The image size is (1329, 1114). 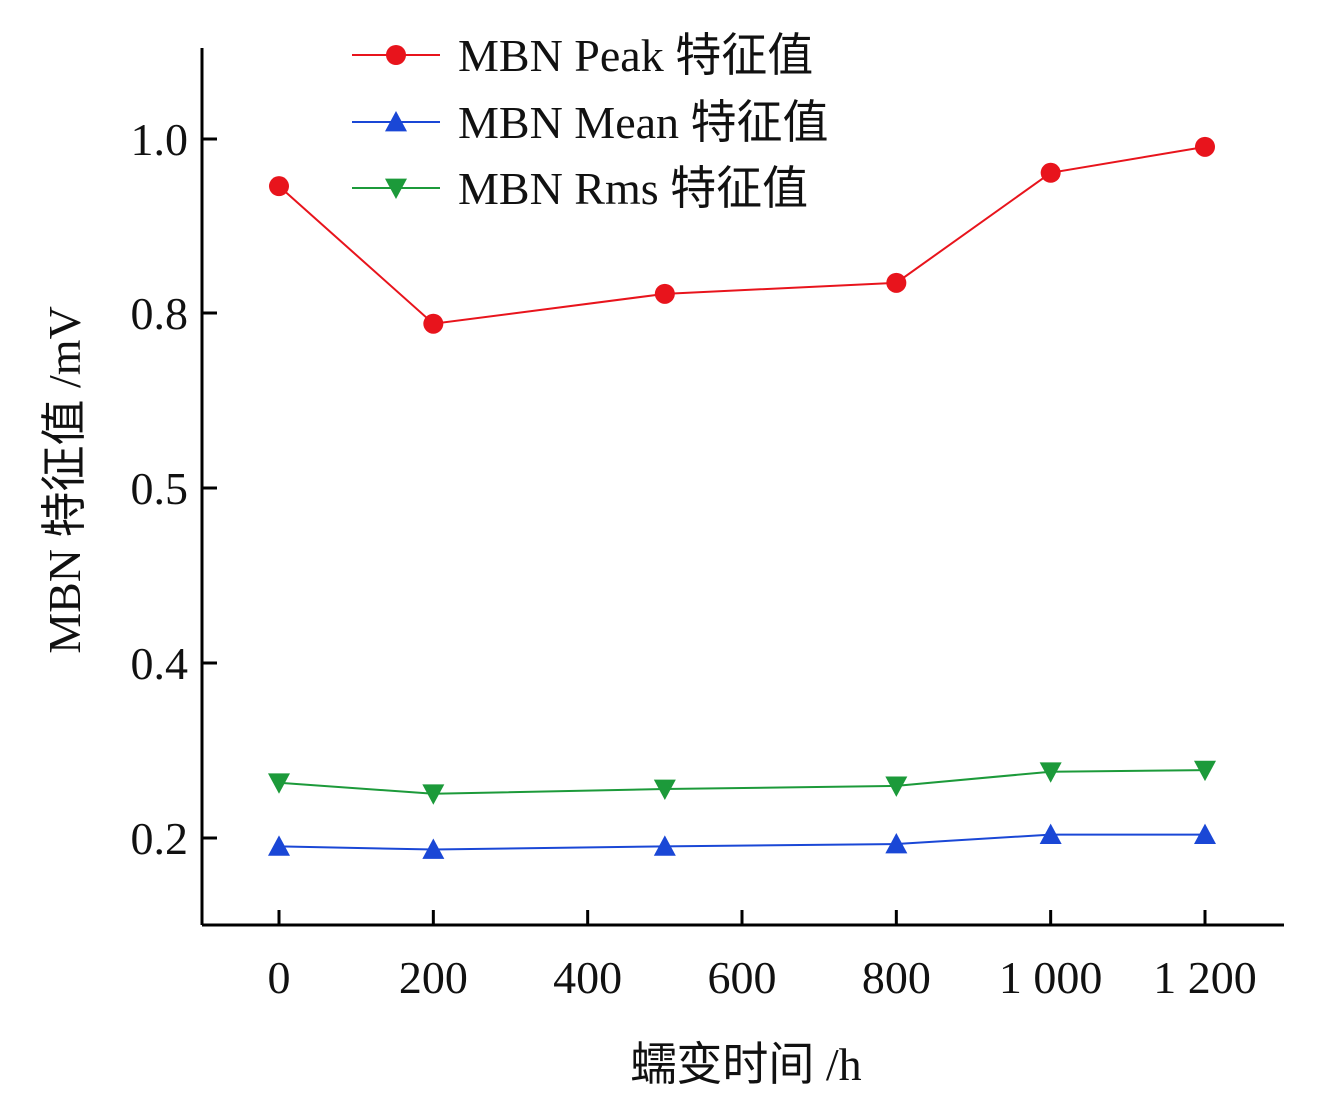 I want to click on y-tick-label: 0.5, so click(x=160, y=488).